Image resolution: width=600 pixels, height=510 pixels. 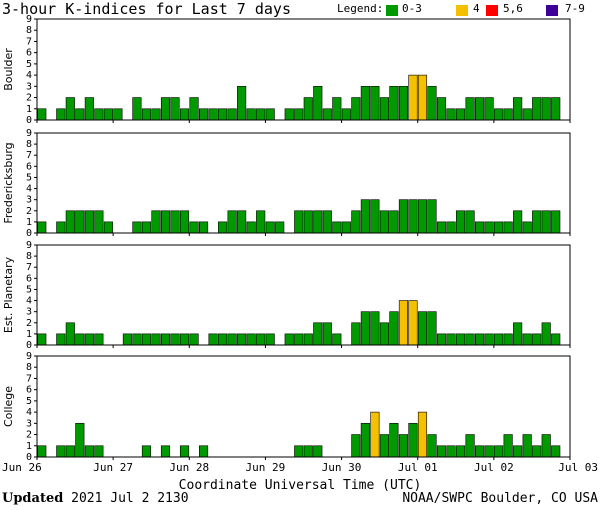 I want to click on legend-item-7-9: 7-9, so click(x=575, y=8).